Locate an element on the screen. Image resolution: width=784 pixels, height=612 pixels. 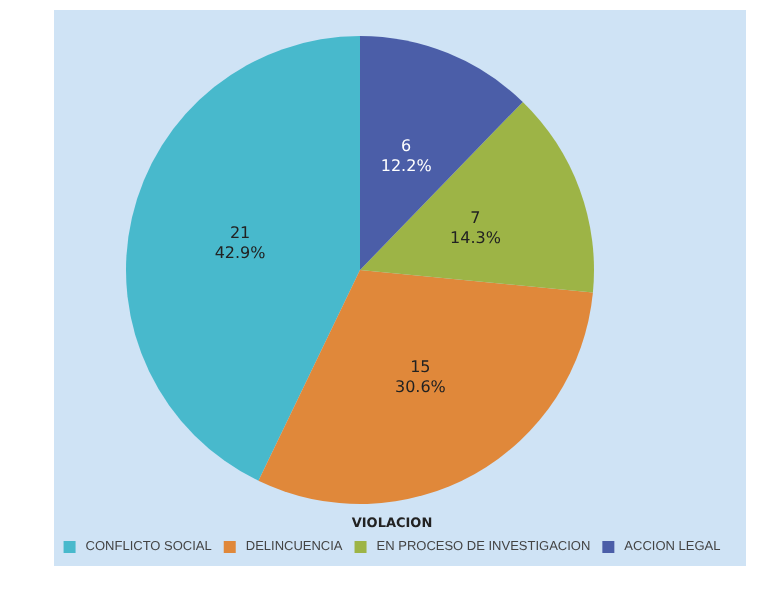
data-label: 15 30.6% is located at coordinates (420, 377).